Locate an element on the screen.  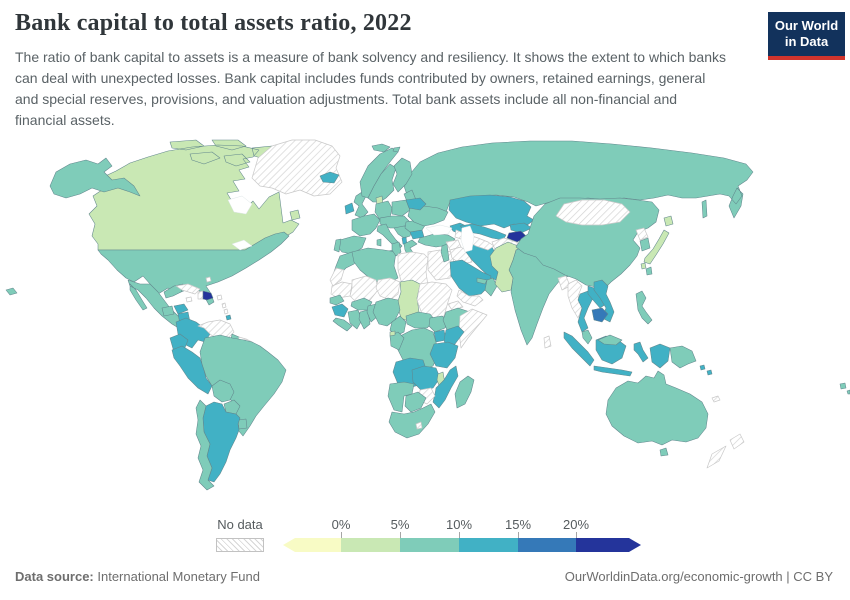
country-guatemala: Guatemala is located at coordinates (168, 311).